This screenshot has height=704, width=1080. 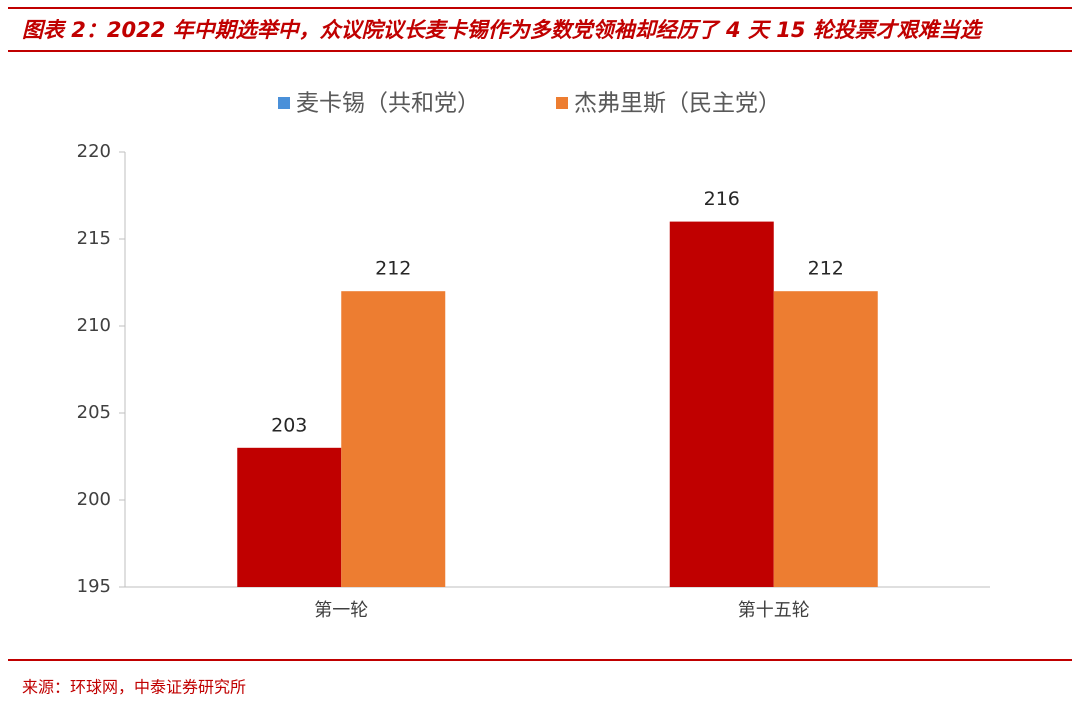 What do you see at coordinates (94, 151) in the screenshot?
I see `y-tick-label: 220` at bounding box center [94, 151].